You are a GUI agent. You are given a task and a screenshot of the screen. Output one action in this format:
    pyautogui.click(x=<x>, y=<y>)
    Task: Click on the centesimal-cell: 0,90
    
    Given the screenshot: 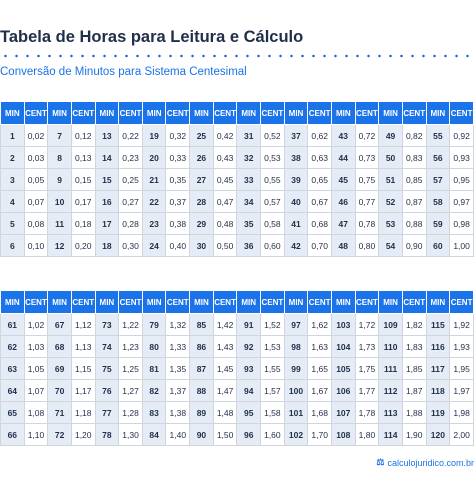 What is the action you would take?
    pyautogui.click(x=414, y=245)
    